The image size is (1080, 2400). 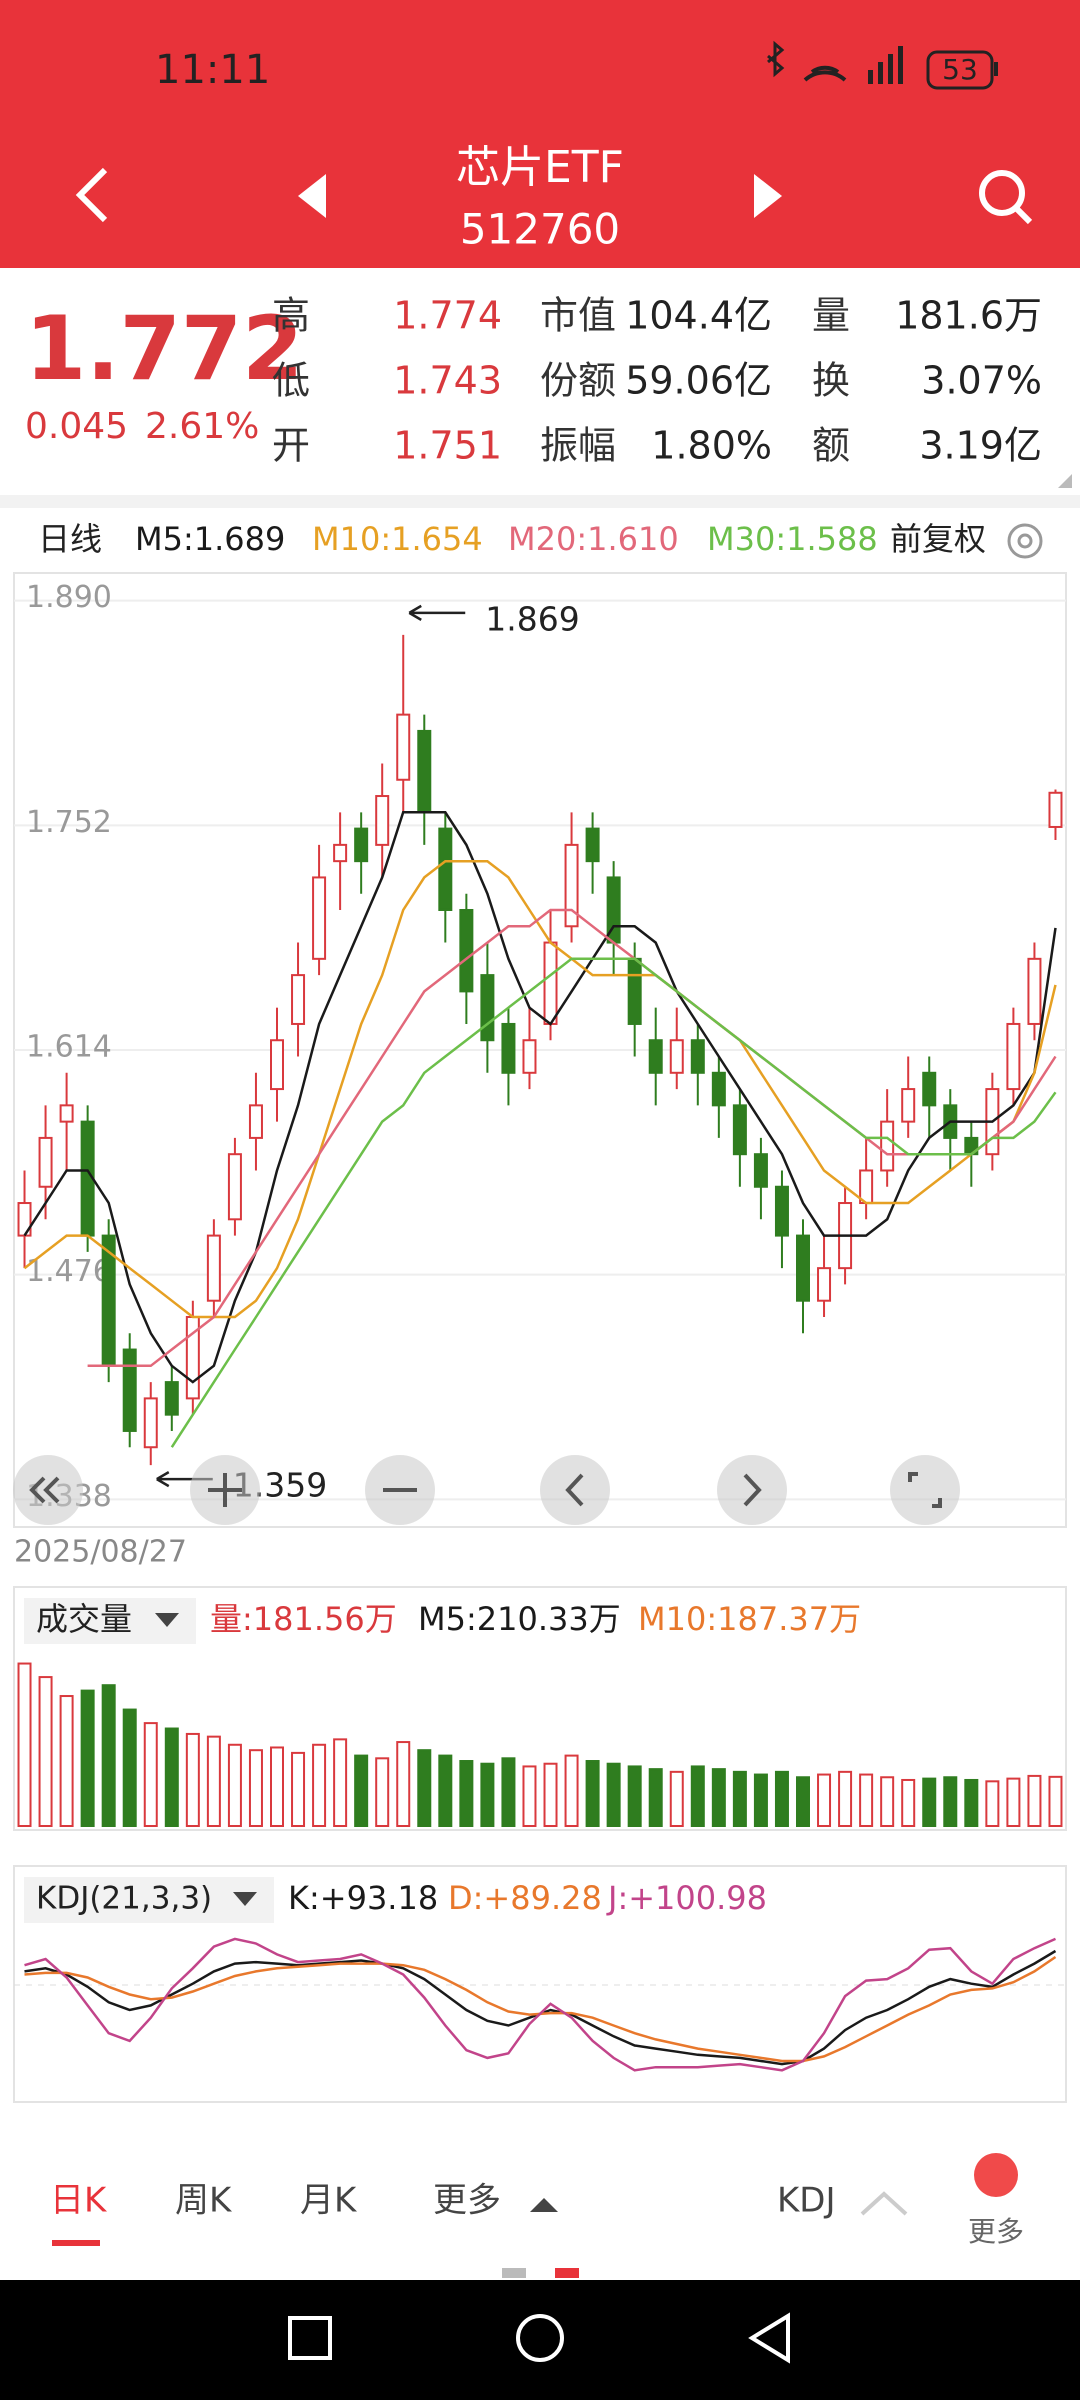 What do you see at coordinates (884, 2203) in the screenshot?
I see `indicator-arrow` at bounding box center [884, 2203].